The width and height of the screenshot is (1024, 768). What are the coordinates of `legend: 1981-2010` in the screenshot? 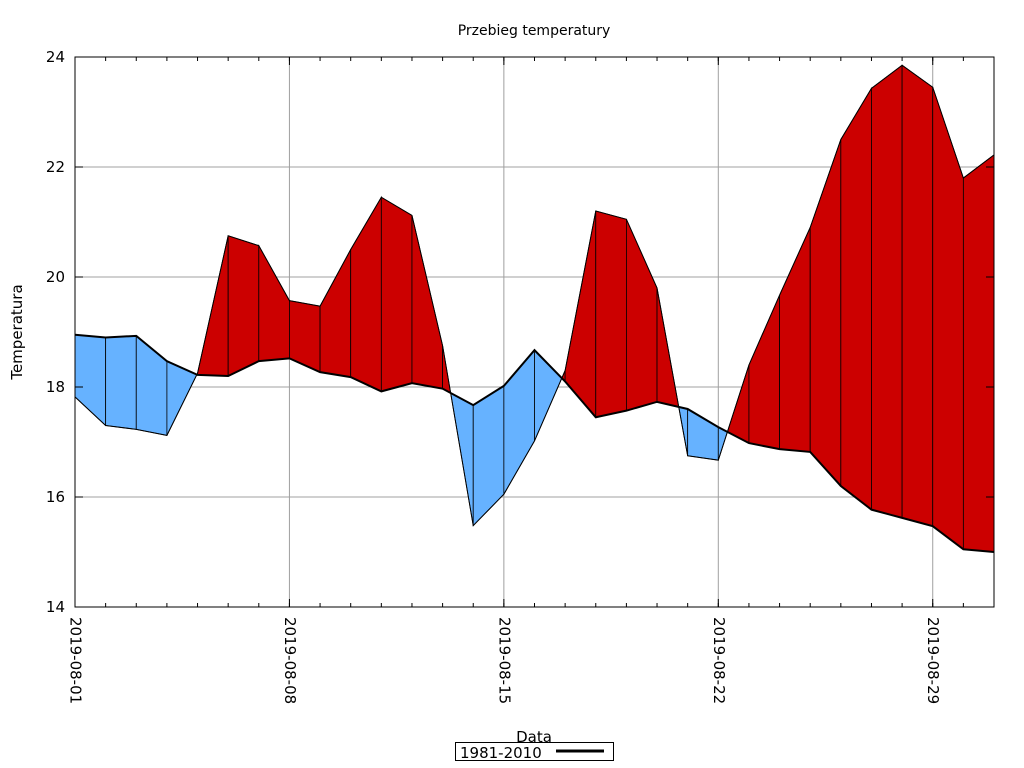 It's located at (534, 752).